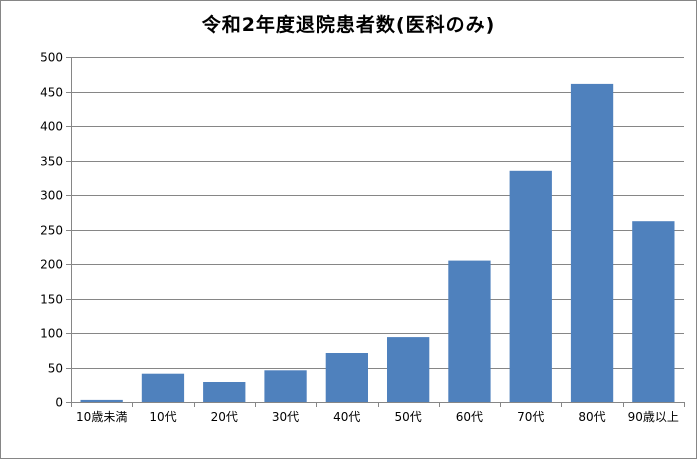  What do you see at coordinates (285, 417) in the screenshot?
I see `x-tick-label: 30代` at bounding box center [285, 417].